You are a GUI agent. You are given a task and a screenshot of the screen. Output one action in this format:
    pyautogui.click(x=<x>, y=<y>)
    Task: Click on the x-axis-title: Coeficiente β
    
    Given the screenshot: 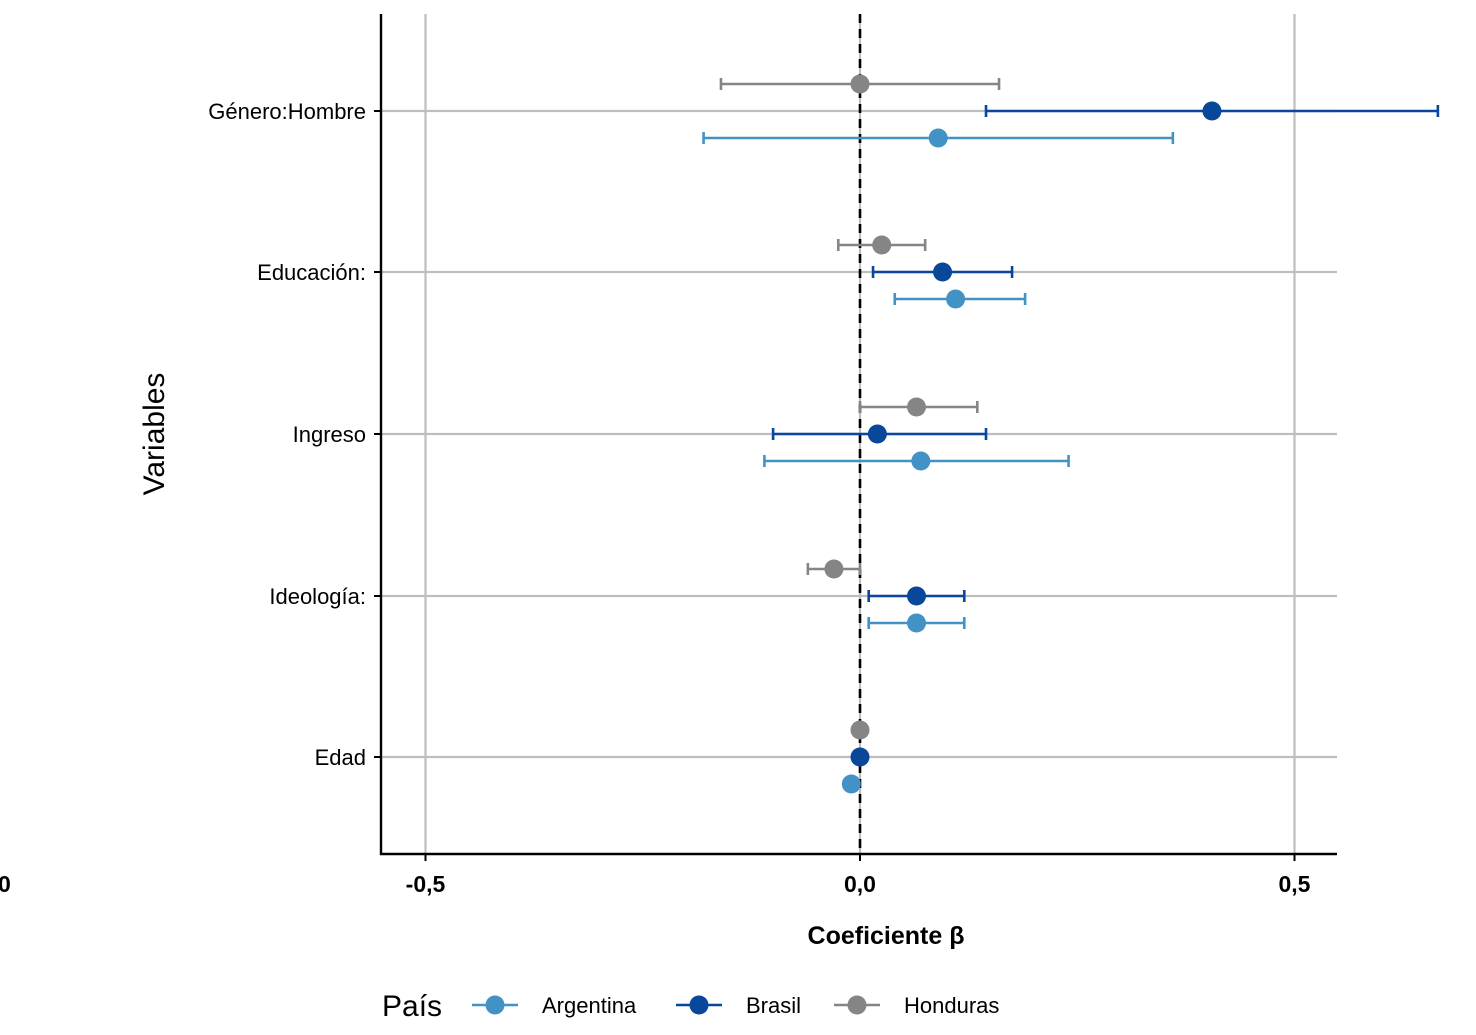 What is the action you would take?
    pyautogui.click(x=886, y=936)
    